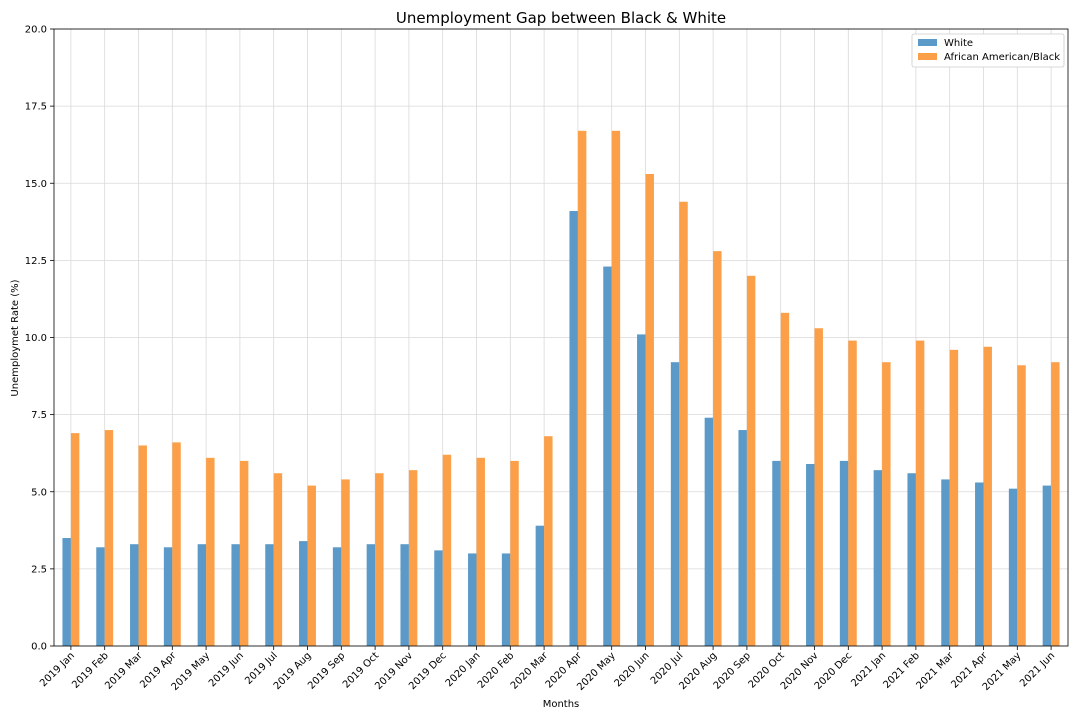 This screenshot has height=720, width=1080. I want to click on x-axis-label: Months, so click(561, 704).